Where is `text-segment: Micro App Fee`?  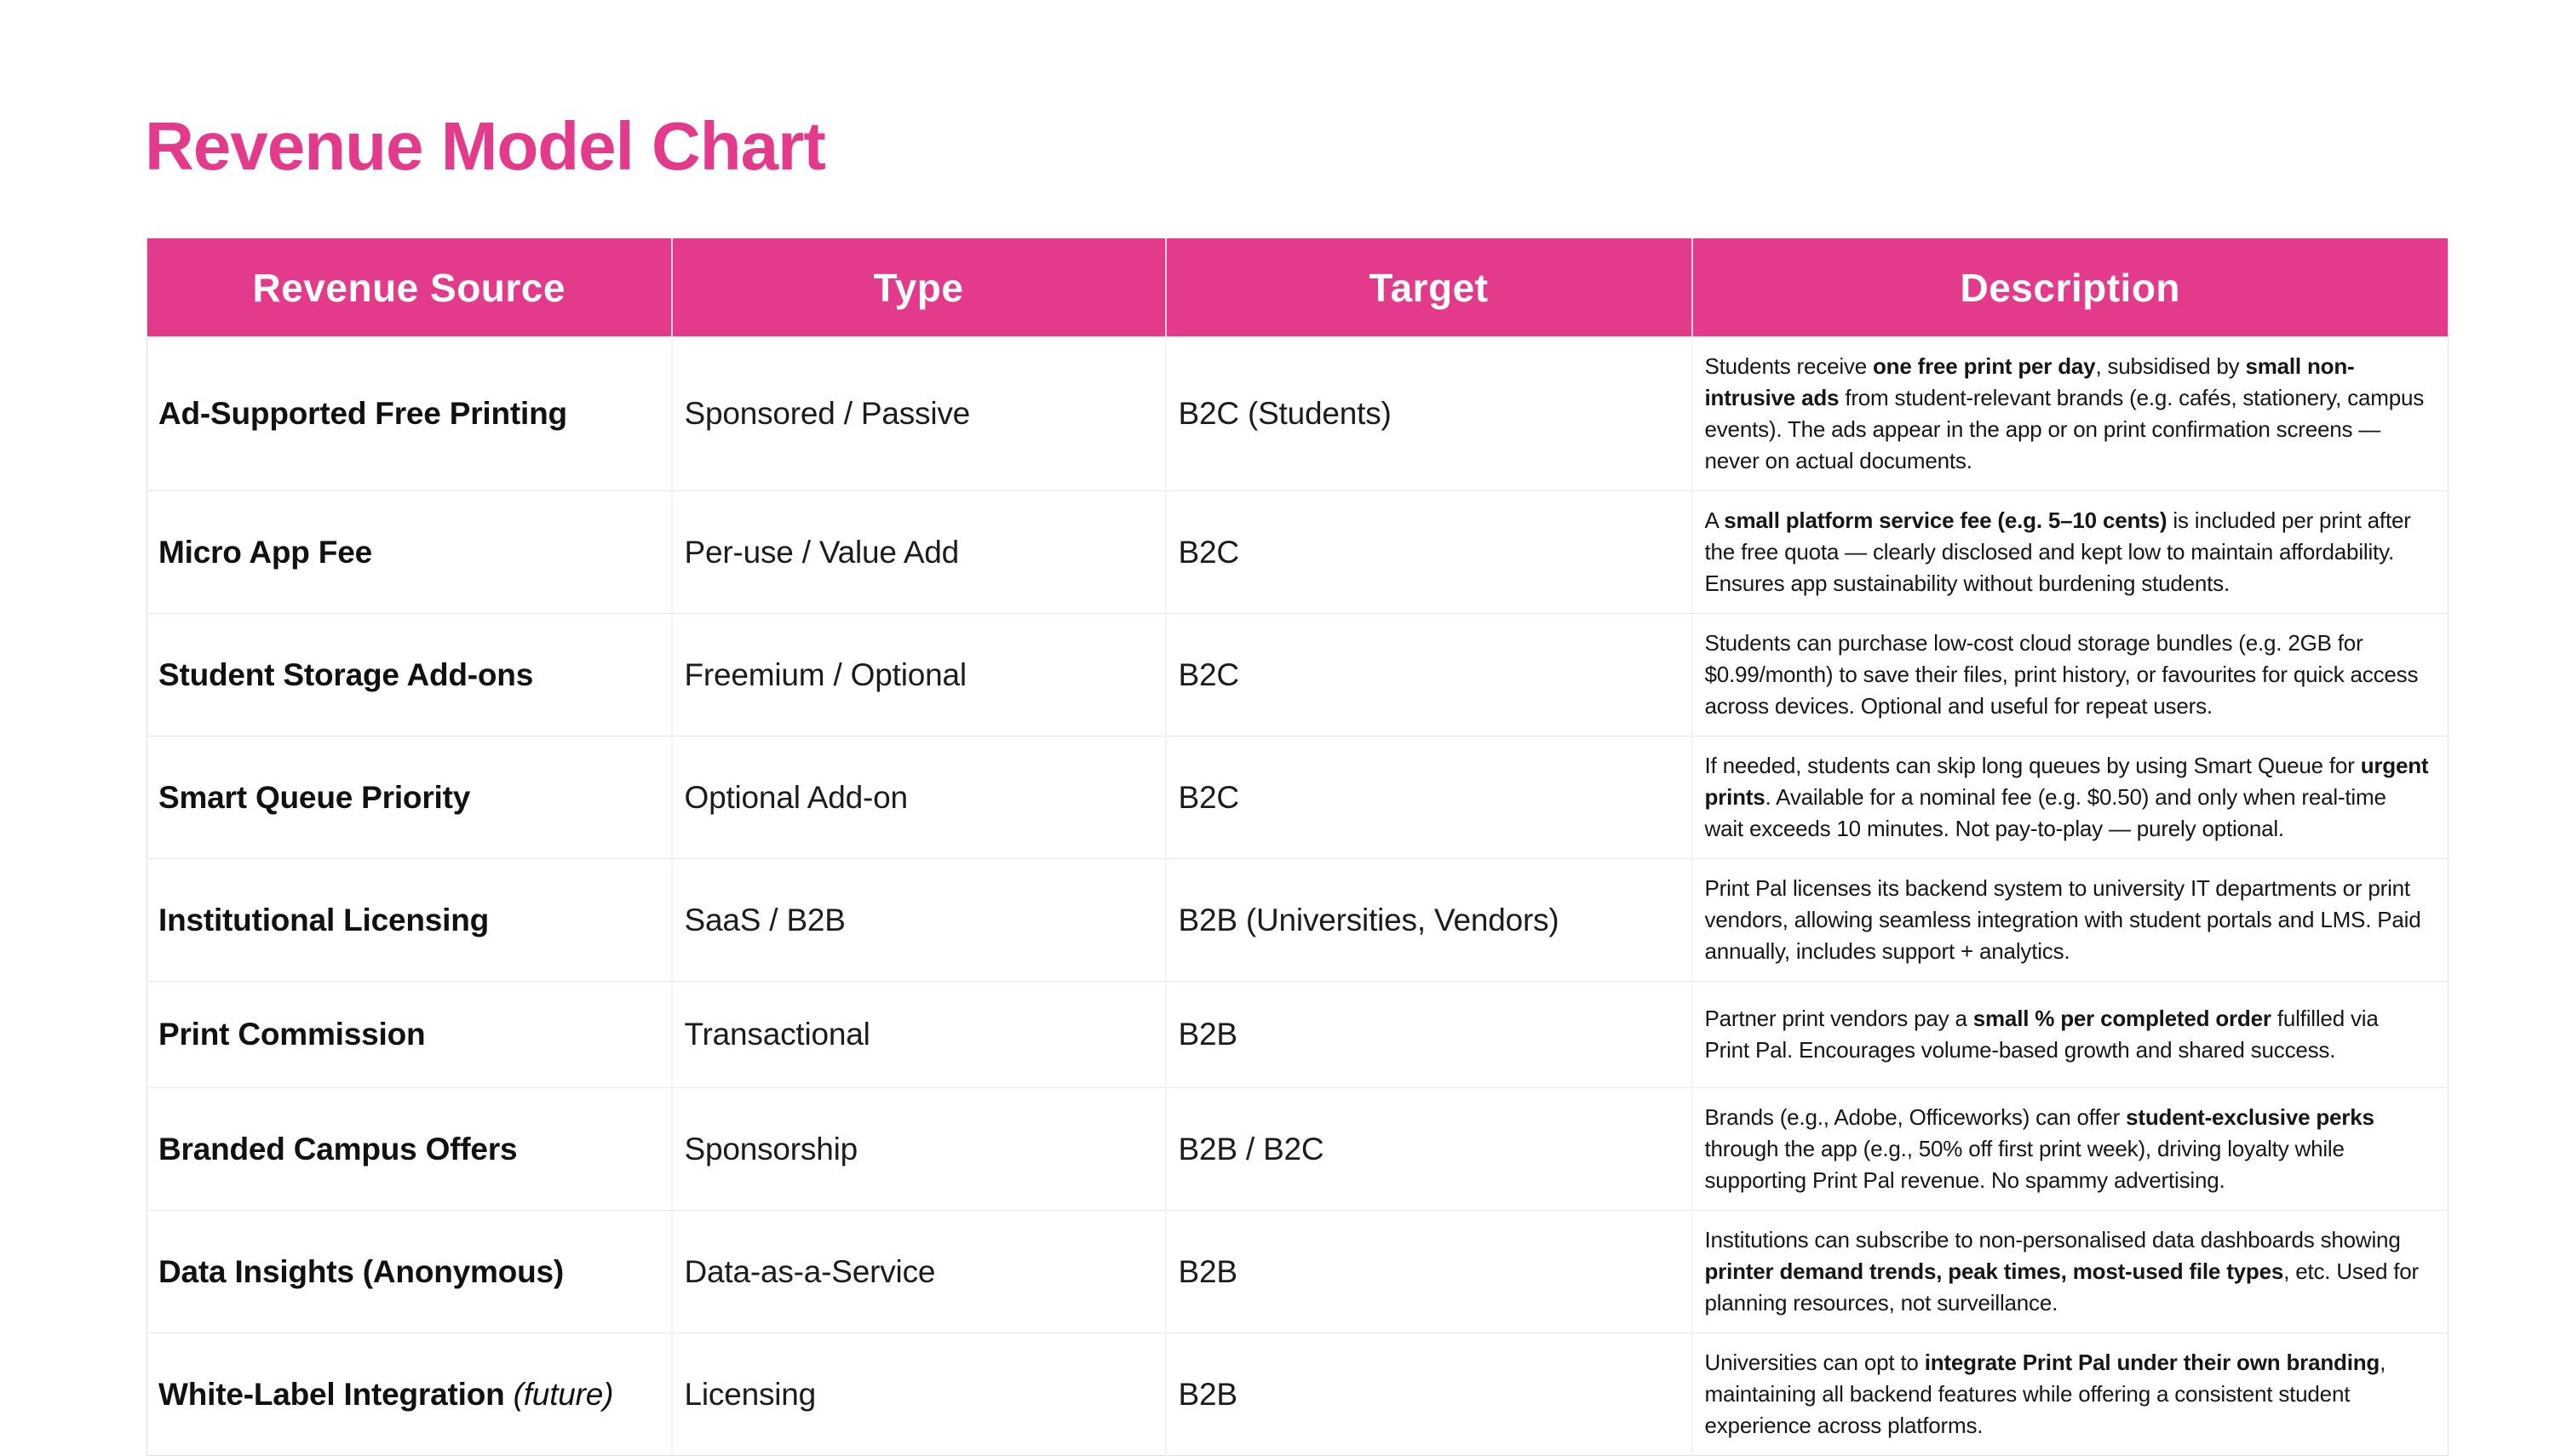 text-segment: Micro App Fee is located at coordinates (265, 552).